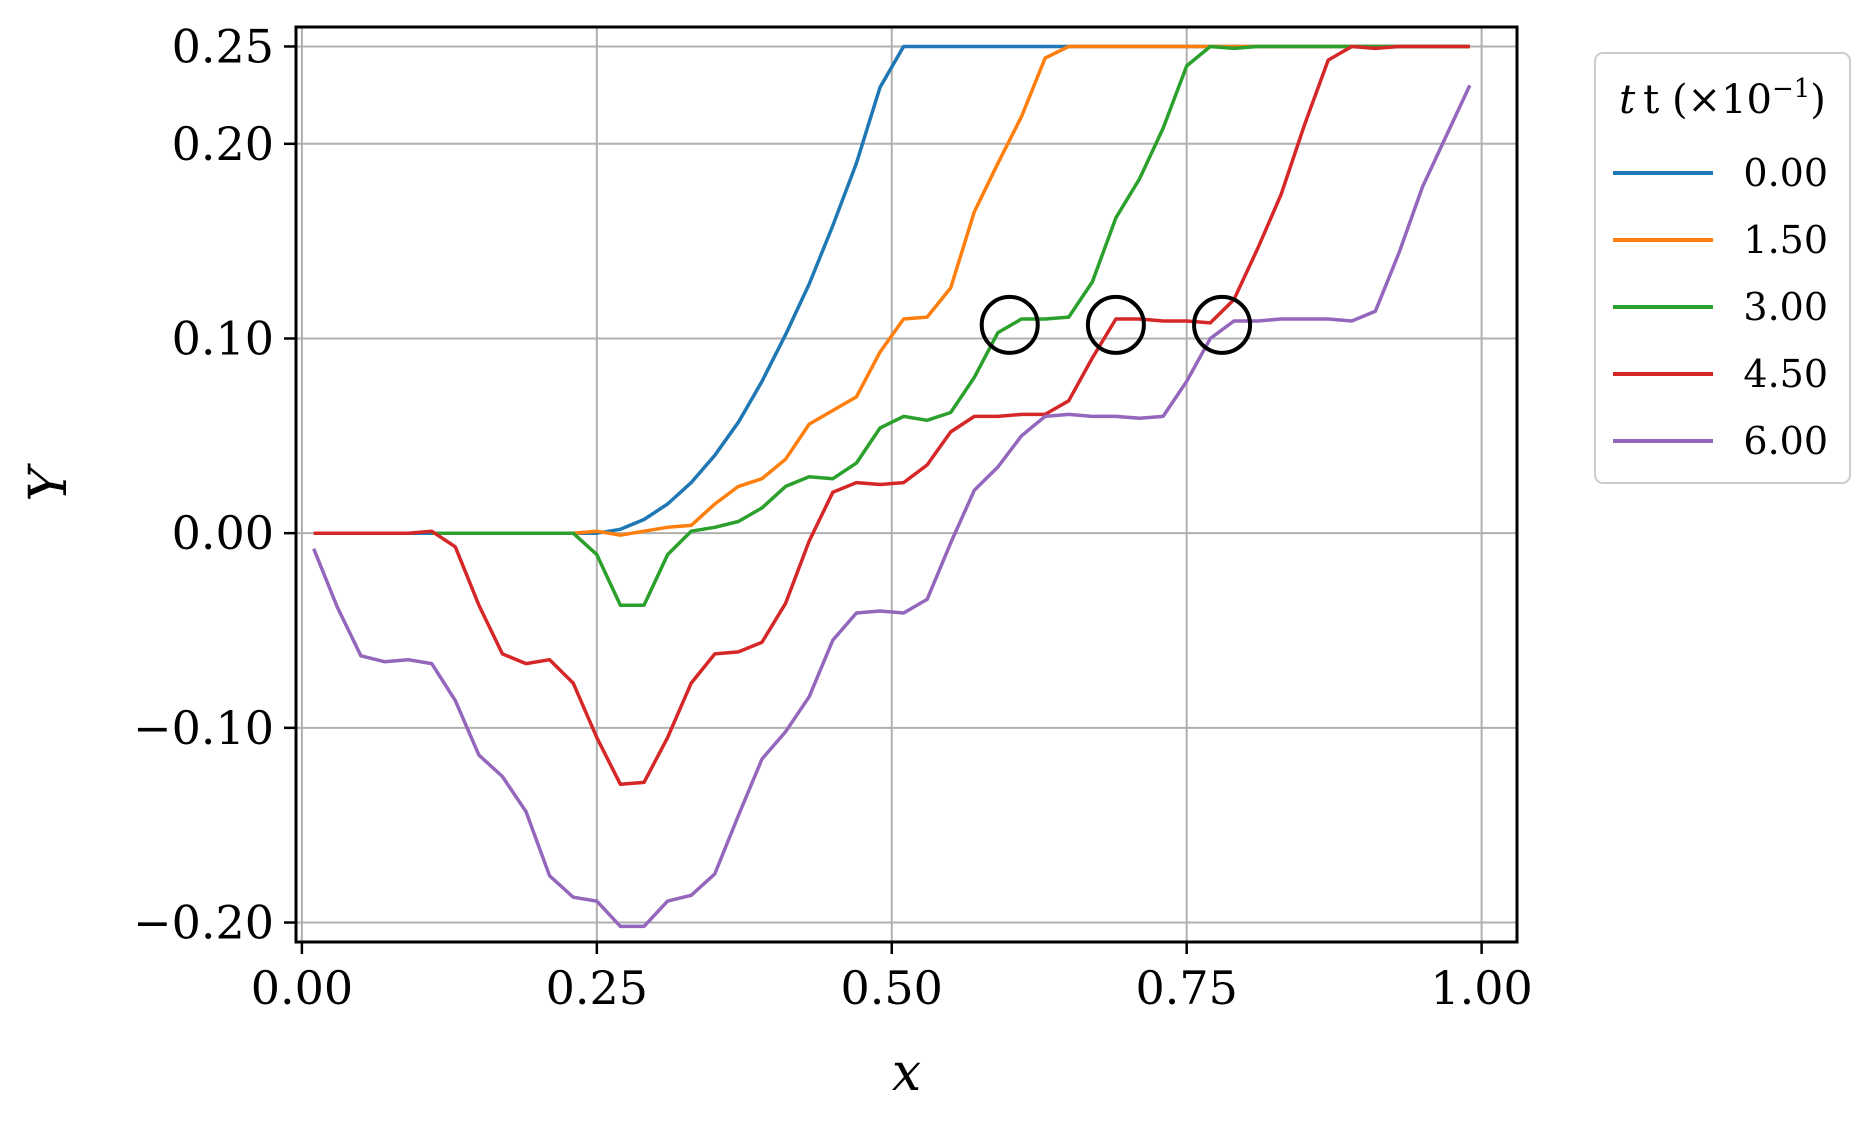 Image resolution: width=1863 pixels, height=1128 pixels. Describe the element at coordinates (1785, 374) in the screenshot. I see `legend-label-4: 4.50` at that location.